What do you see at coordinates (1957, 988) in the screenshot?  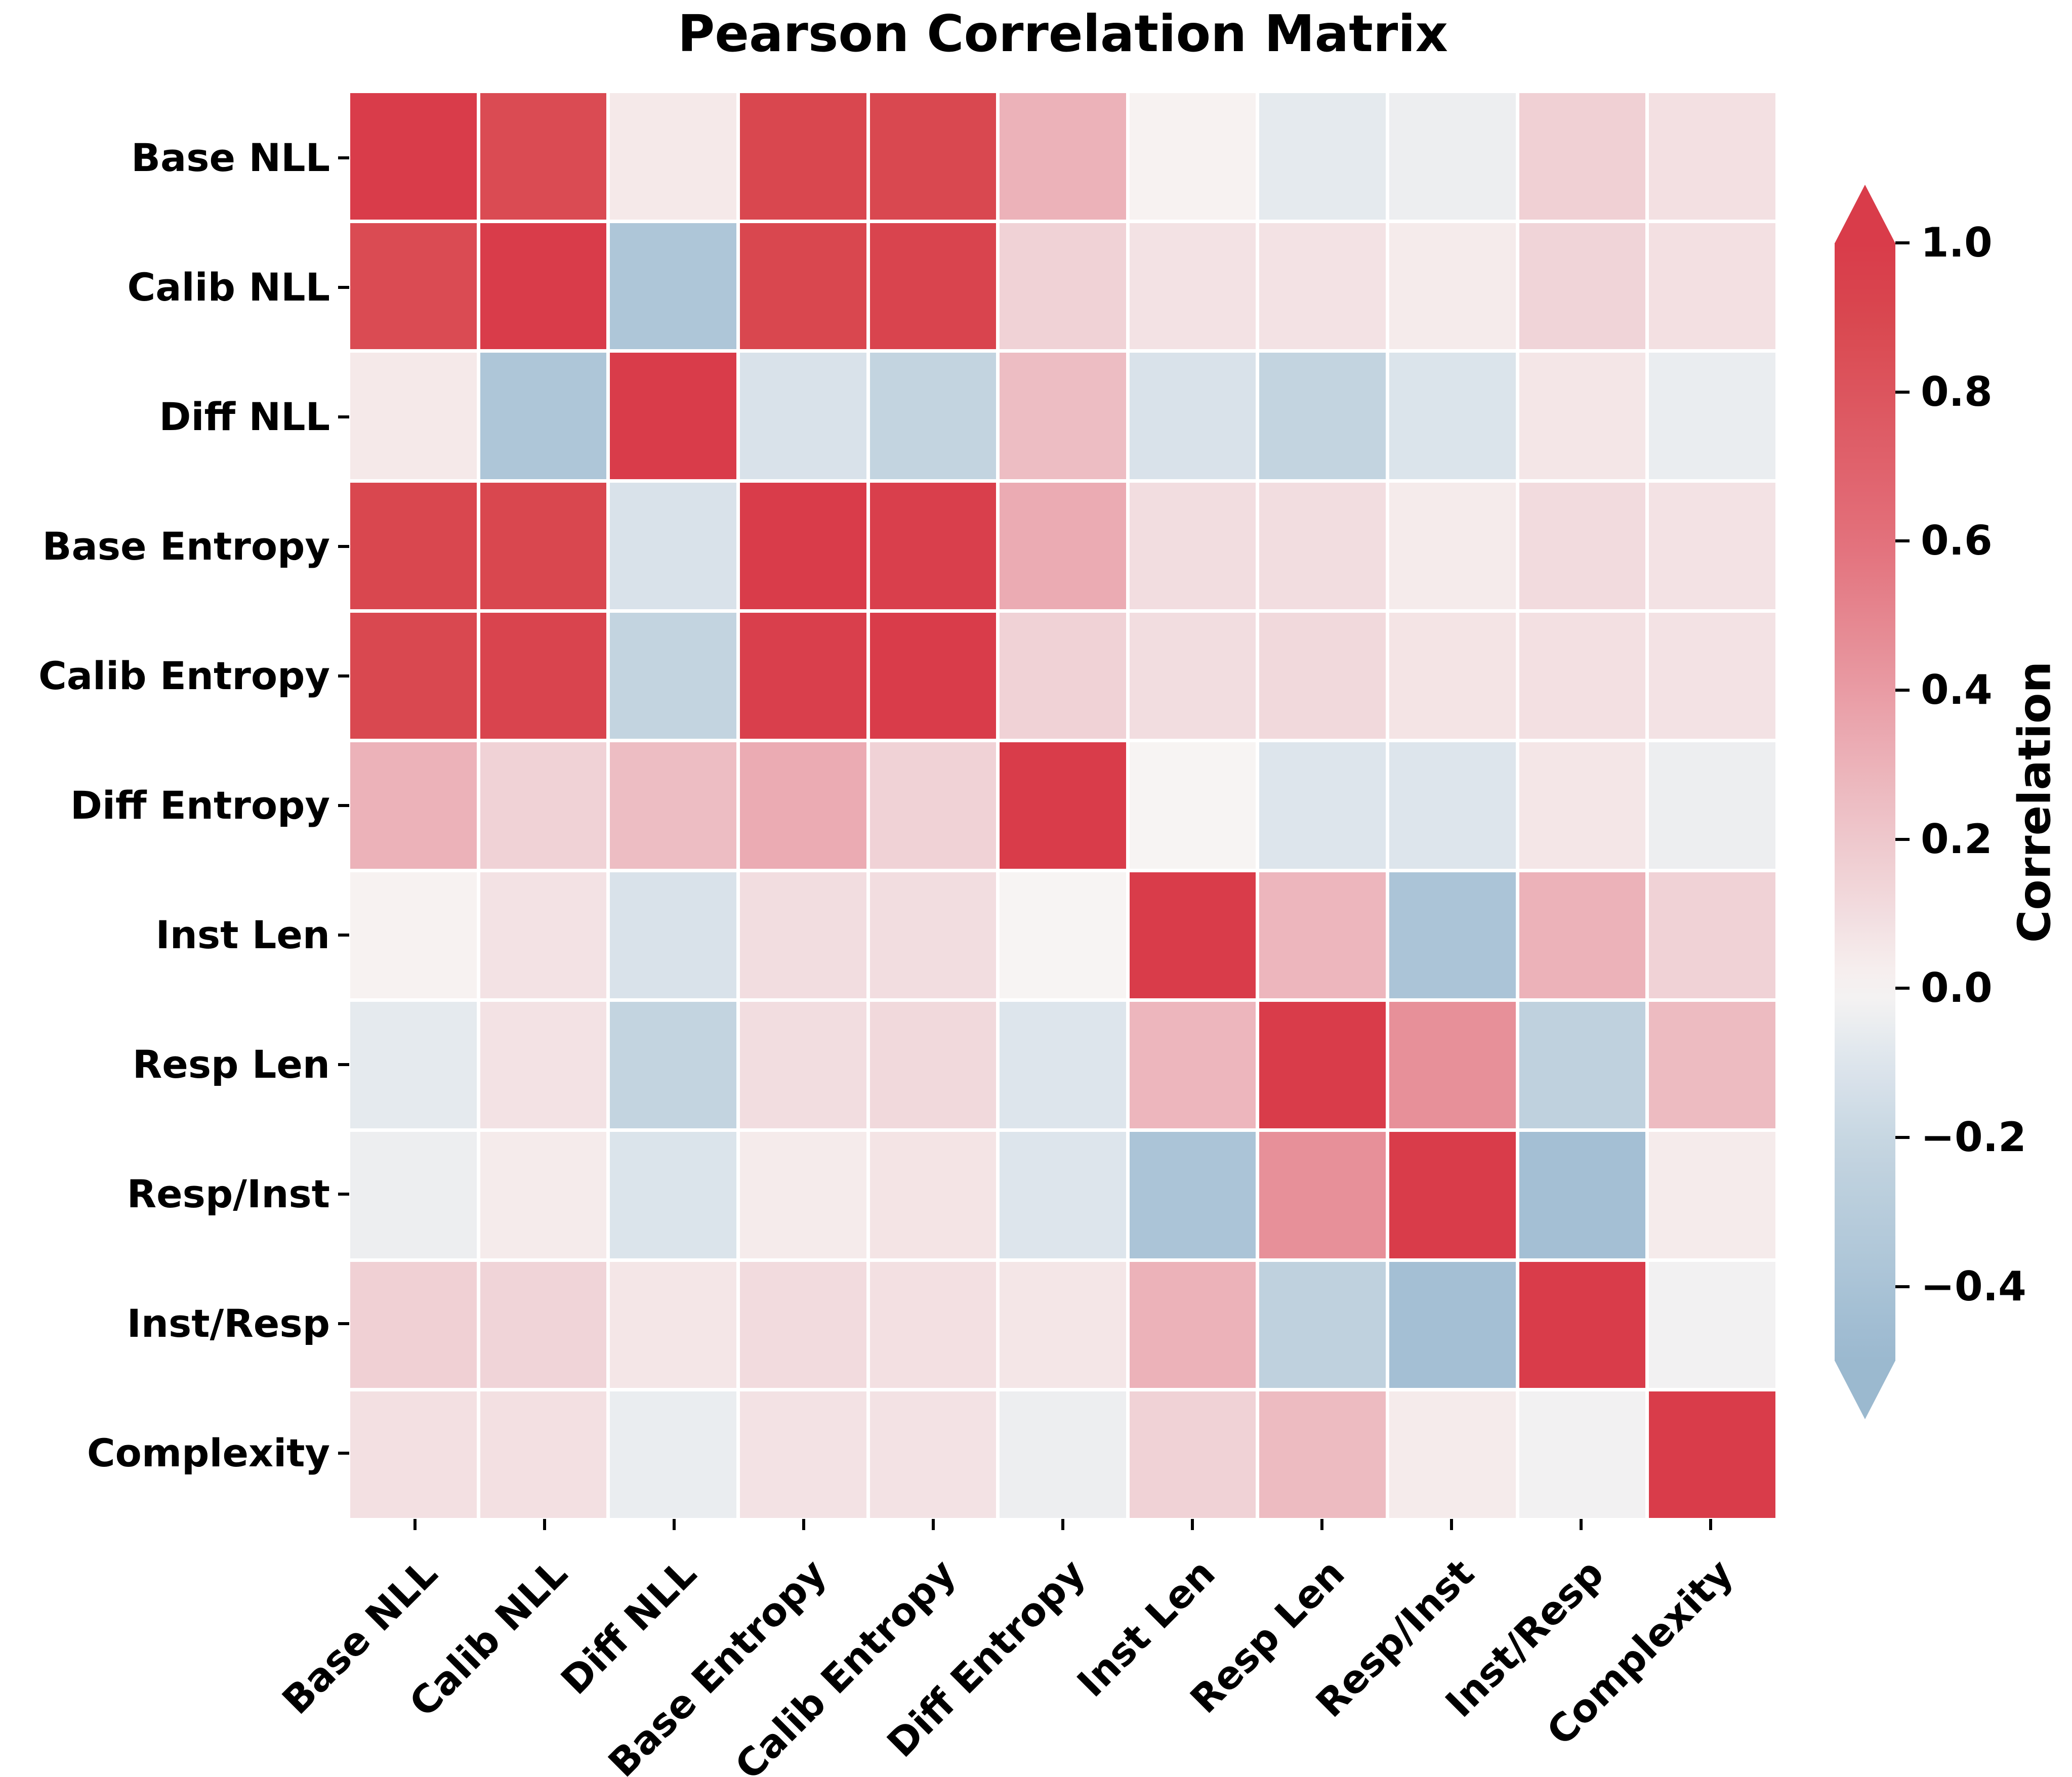 I see `colorbar-tick-label: 0.0` at bounding box center [1957, 988].